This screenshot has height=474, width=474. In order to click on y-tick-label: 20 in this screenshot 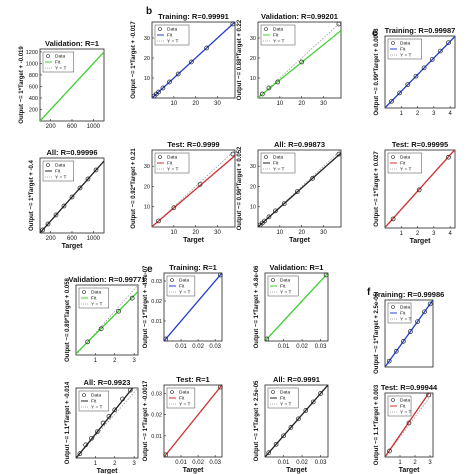, I will do `click(147, 187)`.